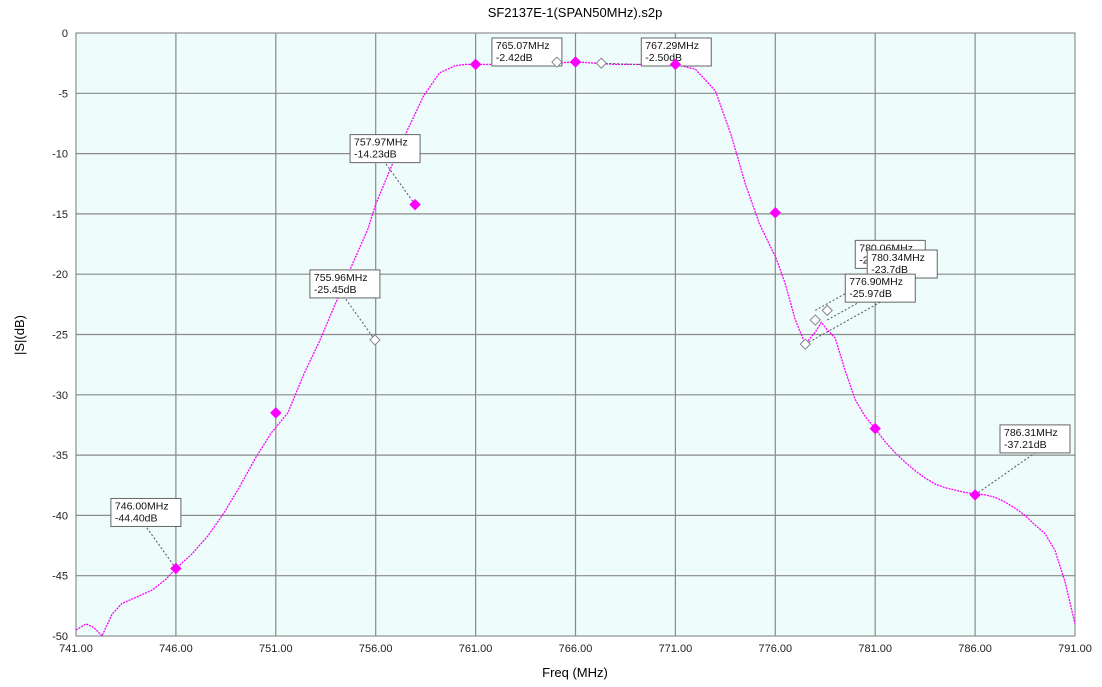 This screenshot has height=687, width=1102. I want to click on callout-text: 767.29MHz, so click(672, 46).